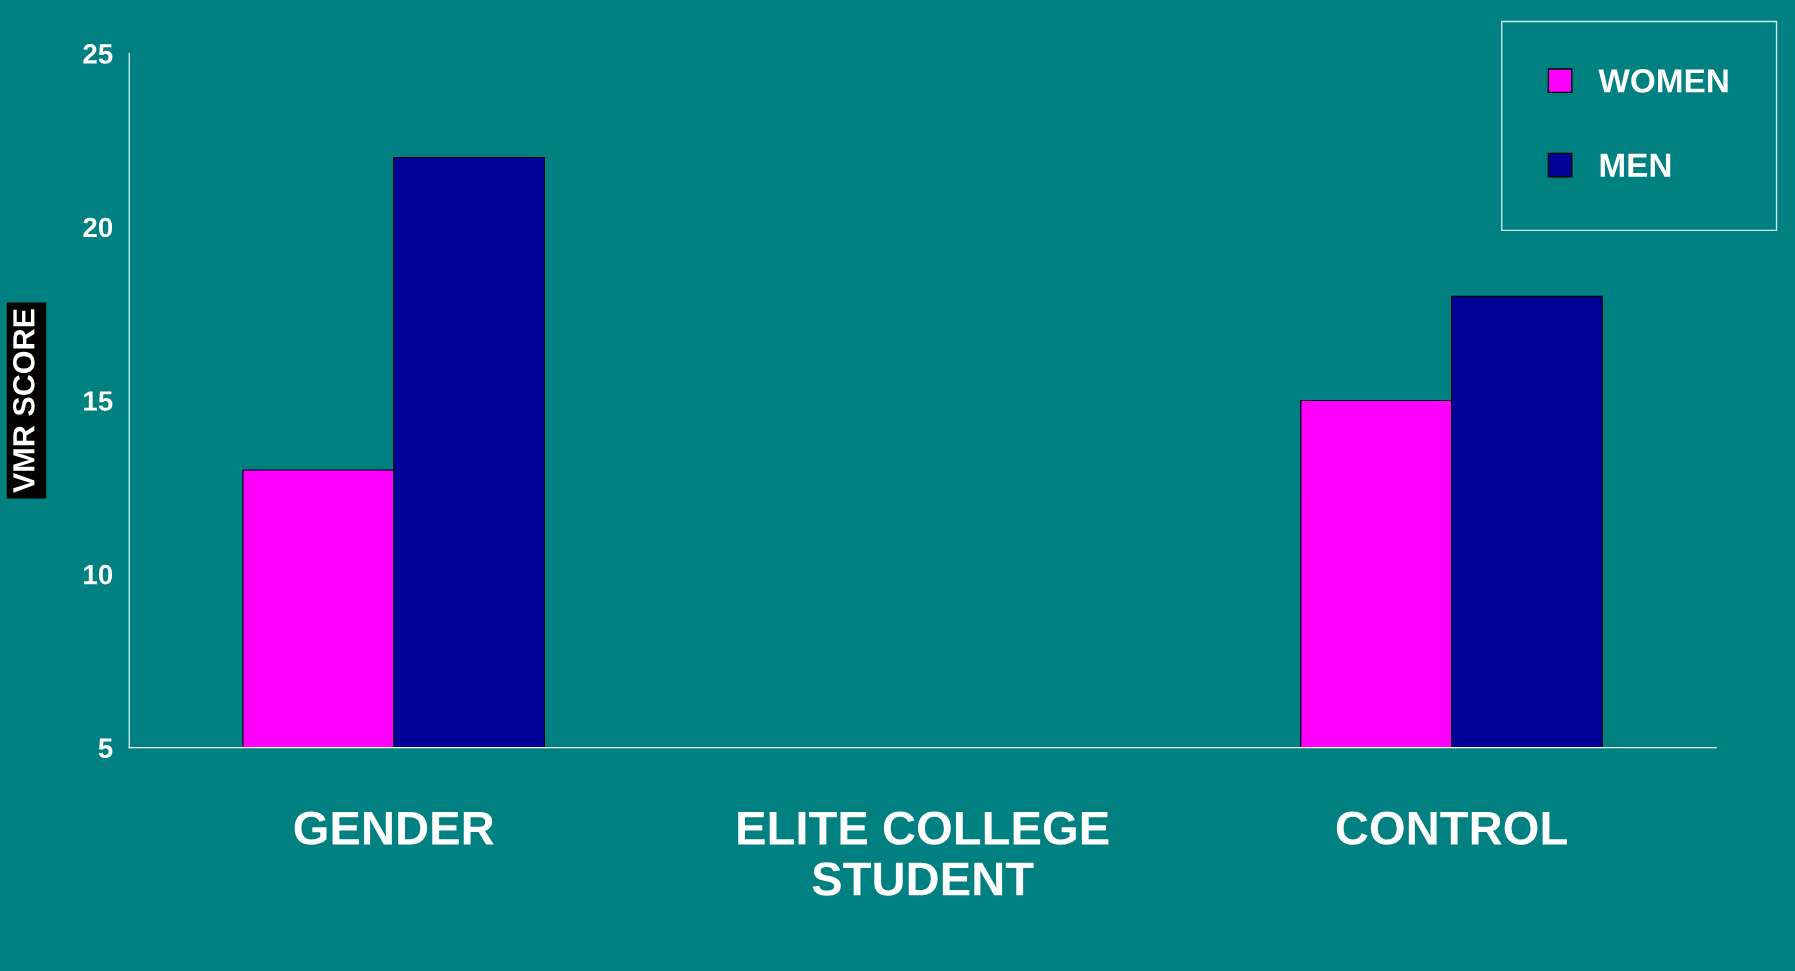 Image resolution: width=1795 pixels, height=971 pixels. What do you see at coordinates (1451, 828) in the screenshot?
I see `x-tick-label: CONTROL` at bounding box center [1451, 828].